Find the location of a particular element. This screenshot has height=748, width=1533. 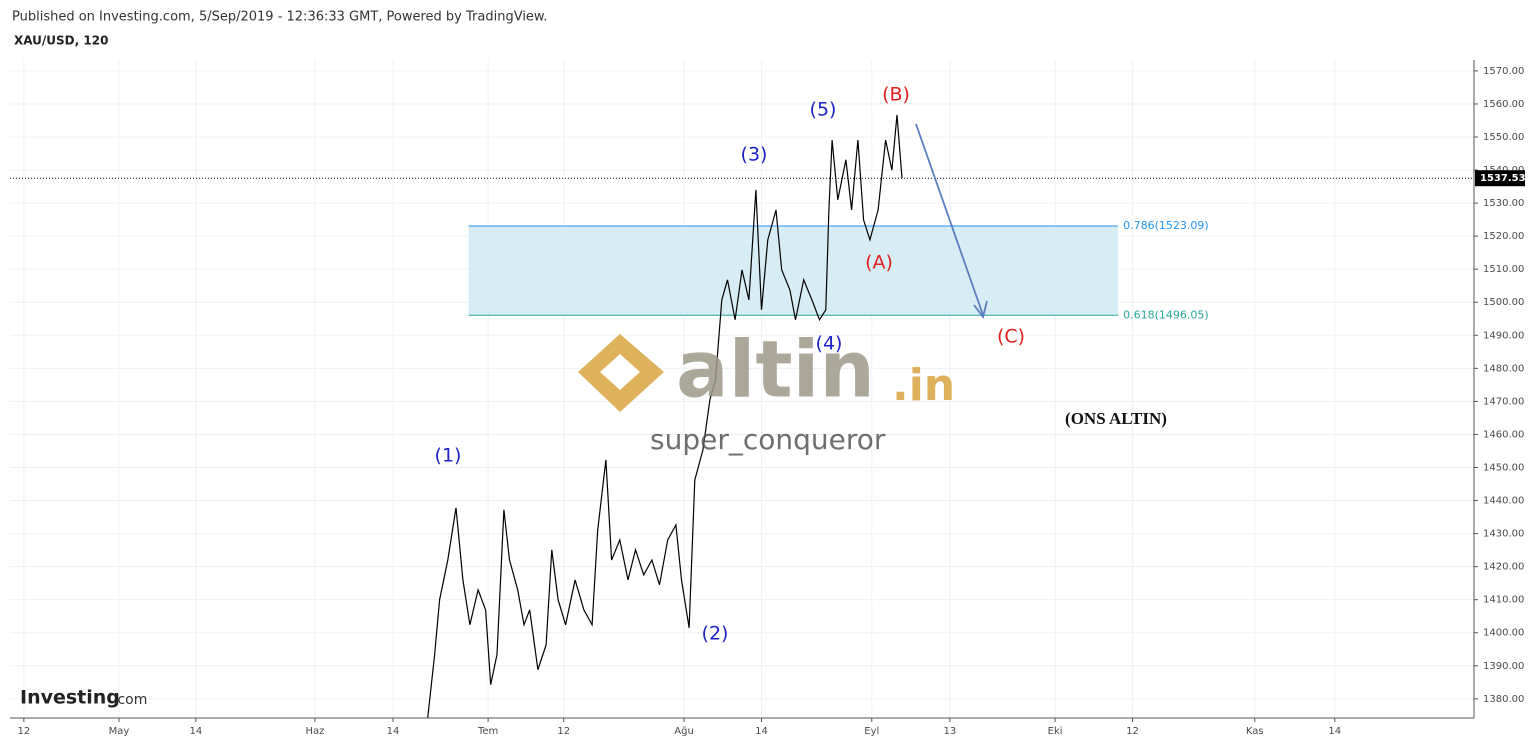

wave-label: (3) is located at coordinates (754, 155).